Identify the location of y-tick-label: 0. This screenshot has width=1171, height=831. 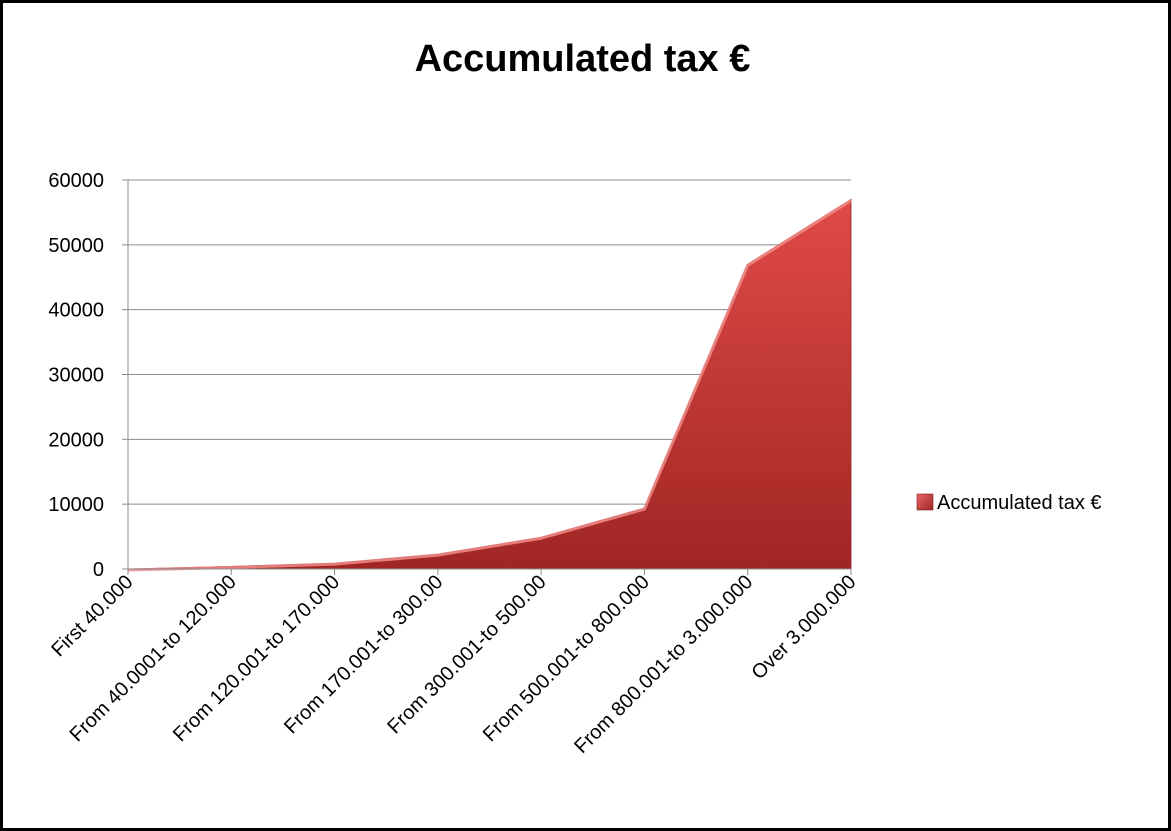
(98, 570).